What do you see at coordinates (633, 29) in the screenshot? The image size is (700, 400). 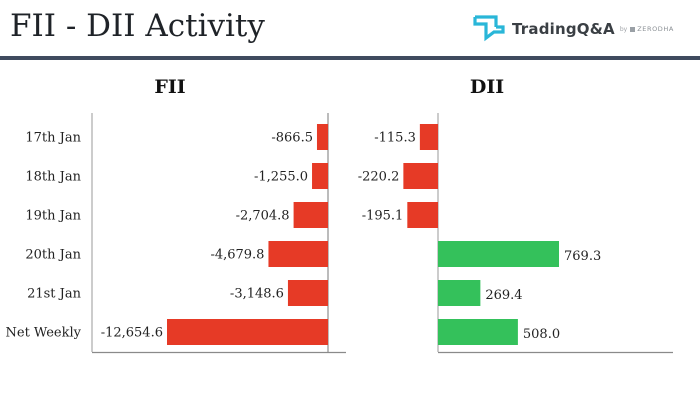 I see `zerodha-icon` at bounding box center [633, 29].